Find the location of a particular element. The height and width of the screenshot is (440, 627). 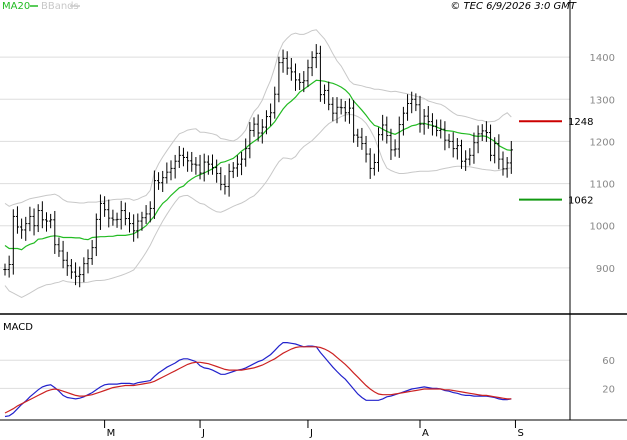

resistance-label: 1248 is located at coordinates (580, 122).